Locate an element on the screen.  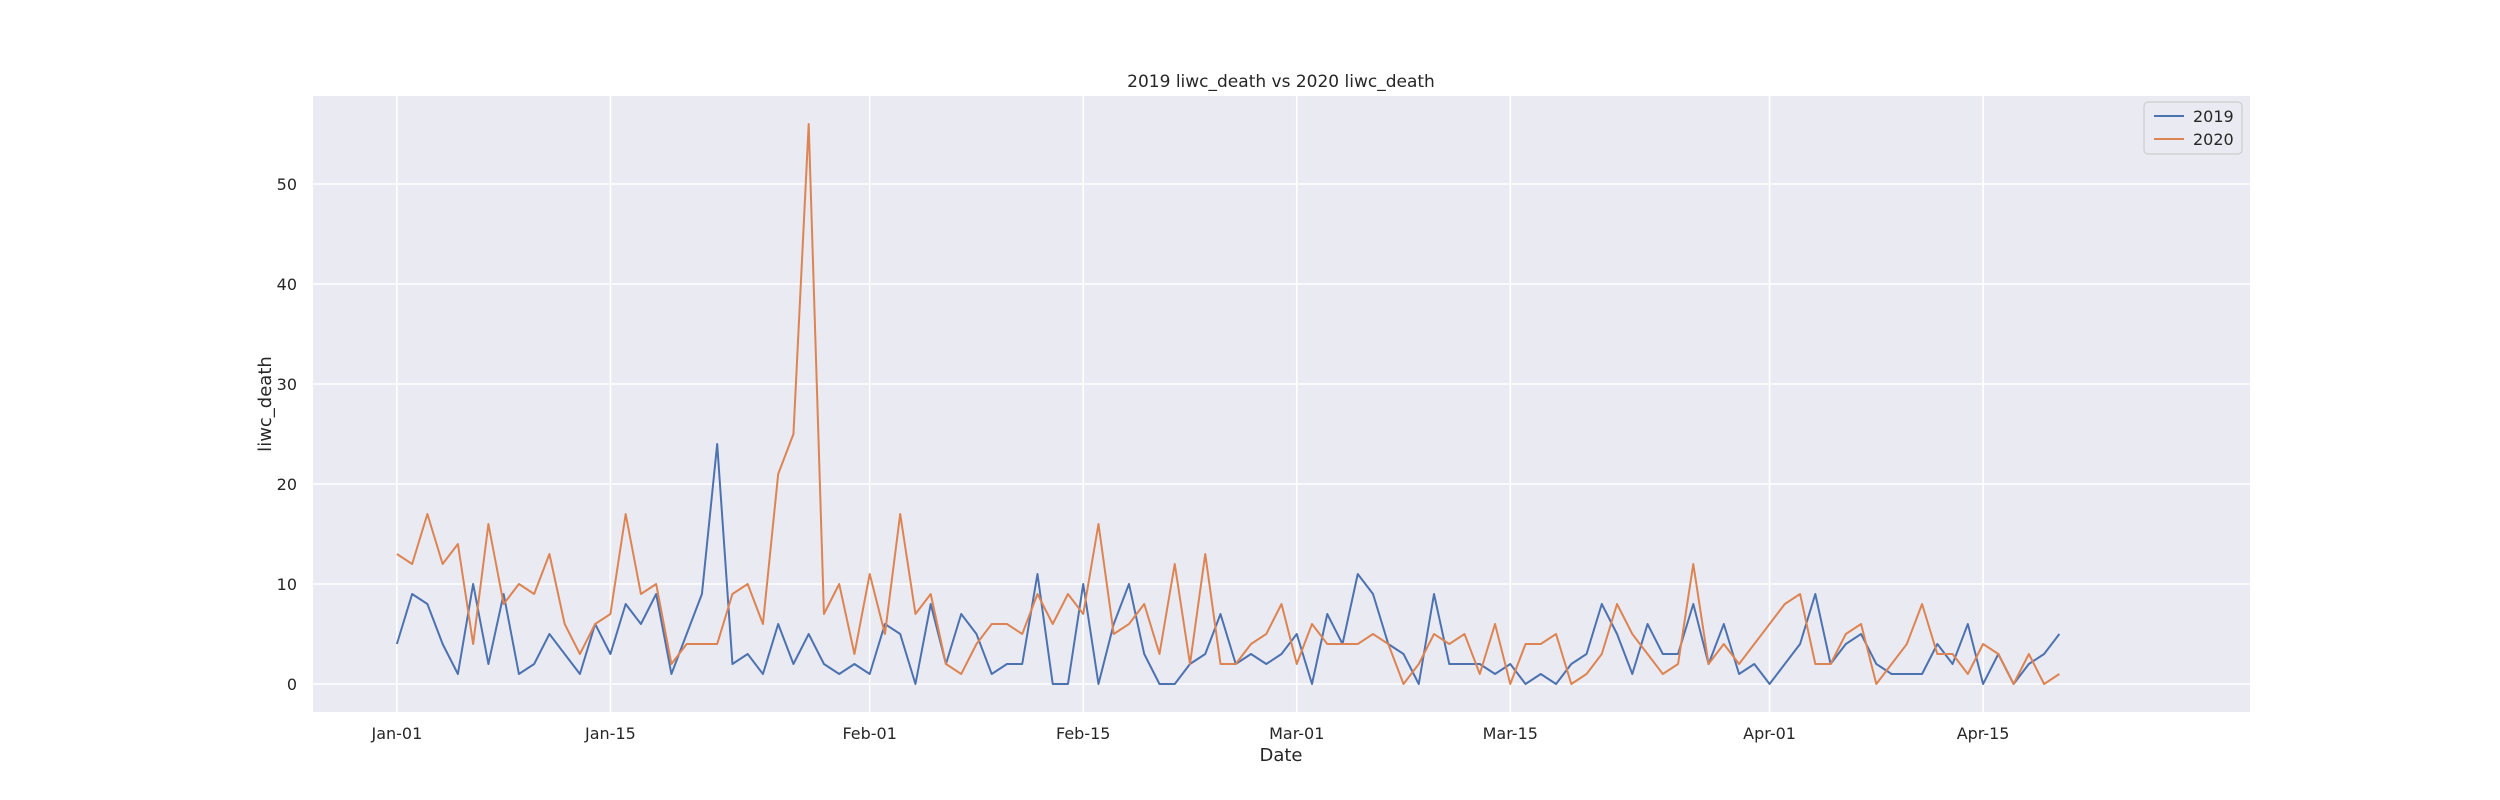
x-tick-label: Feb-01 is located at coordinates (869, 733).